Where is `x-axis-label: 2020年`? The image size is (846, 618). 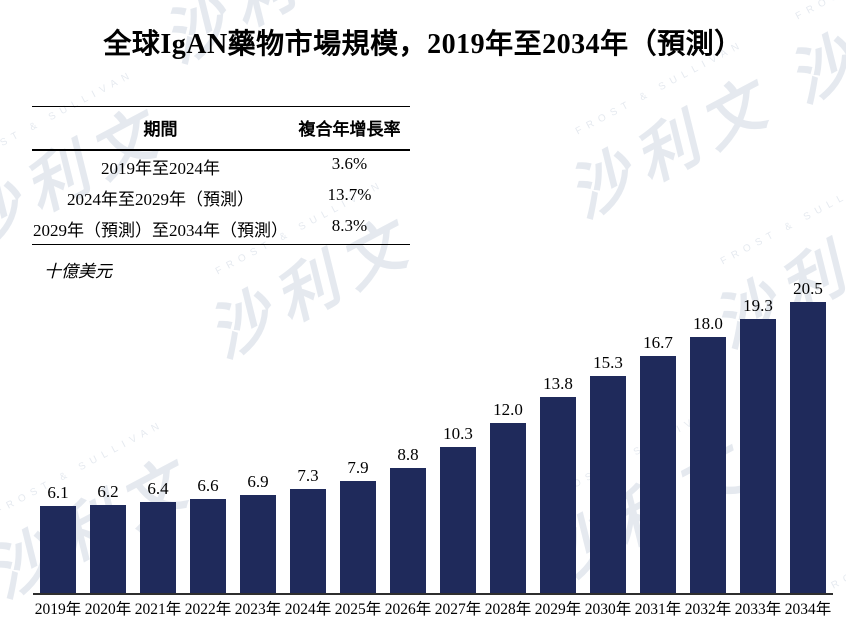
x-axis-label: 2020年 is located at coordinates (108, 609).